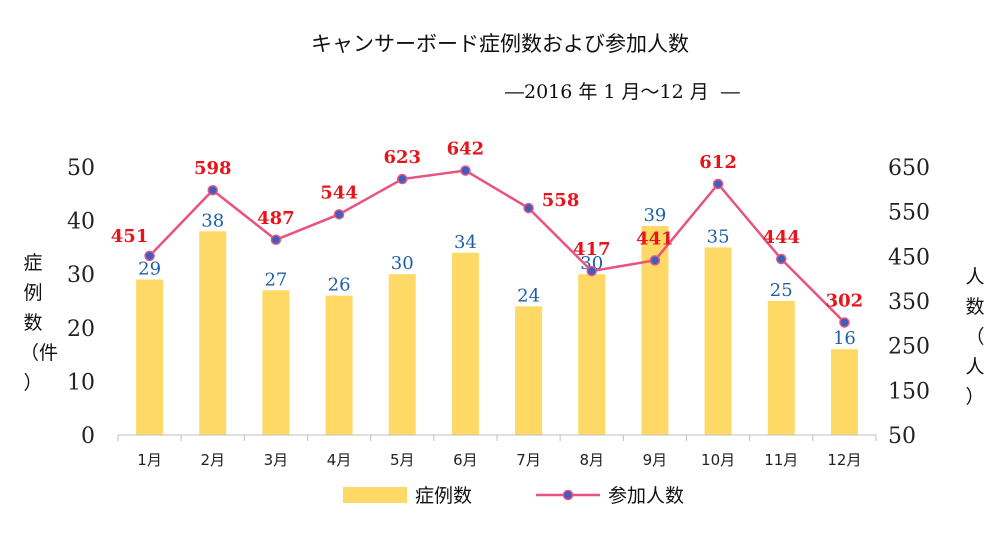  I want to click on x-tick-label: 8月, so click(591, 460).